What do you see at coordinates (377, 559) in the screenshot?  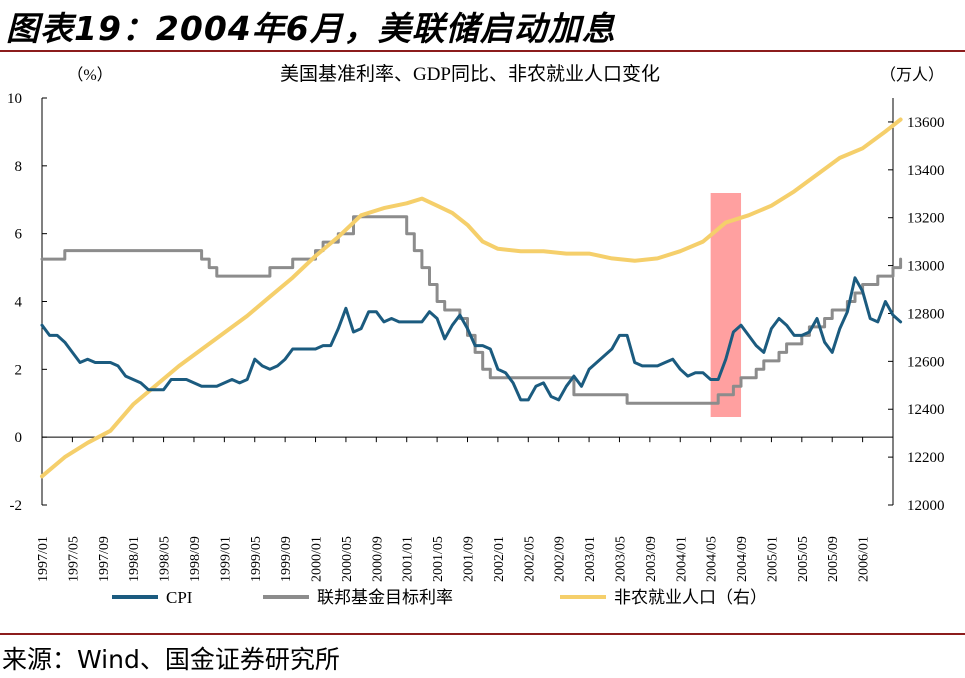 I see `x-axis-tick-label: 2000/09` at bounding box center [377, 559].